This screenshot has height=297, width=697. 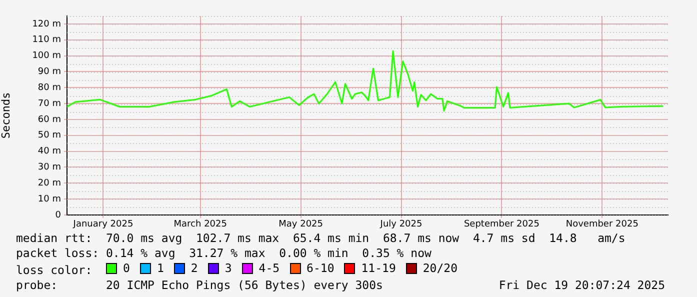 I want to click on y-tick-label: 90 m, so click(x=49, y=72).